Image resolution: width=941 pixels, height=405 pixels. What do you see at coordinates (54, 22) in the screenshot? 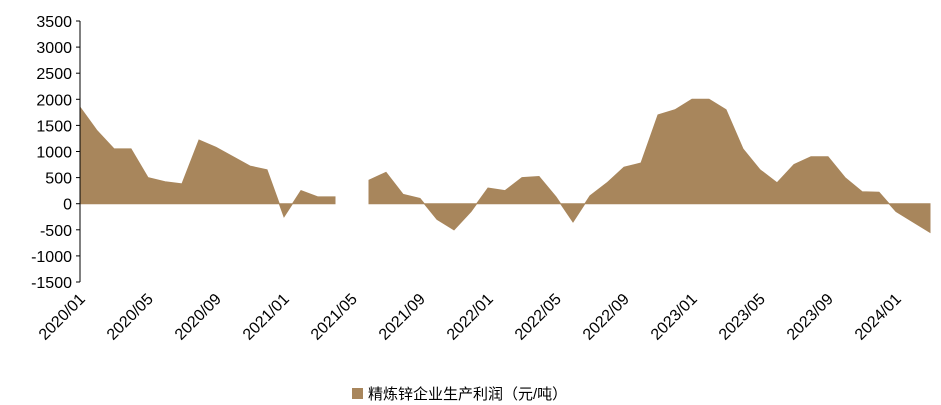
I see `y-tick-label: 3500` at bounding box center [54, 22].